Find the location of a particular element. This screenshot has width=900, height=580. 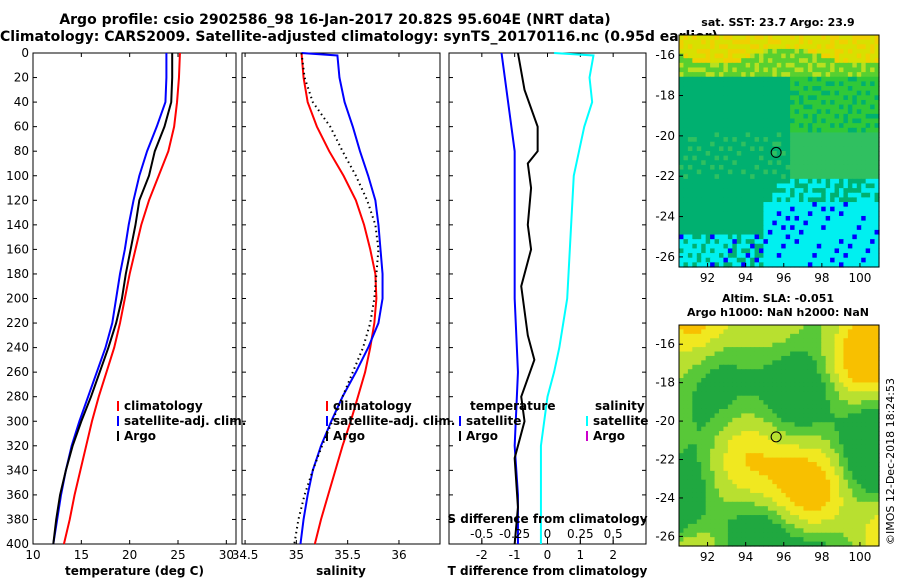

salinity-diff-tick-label: -0.25 is located at coordinates (514, 534).